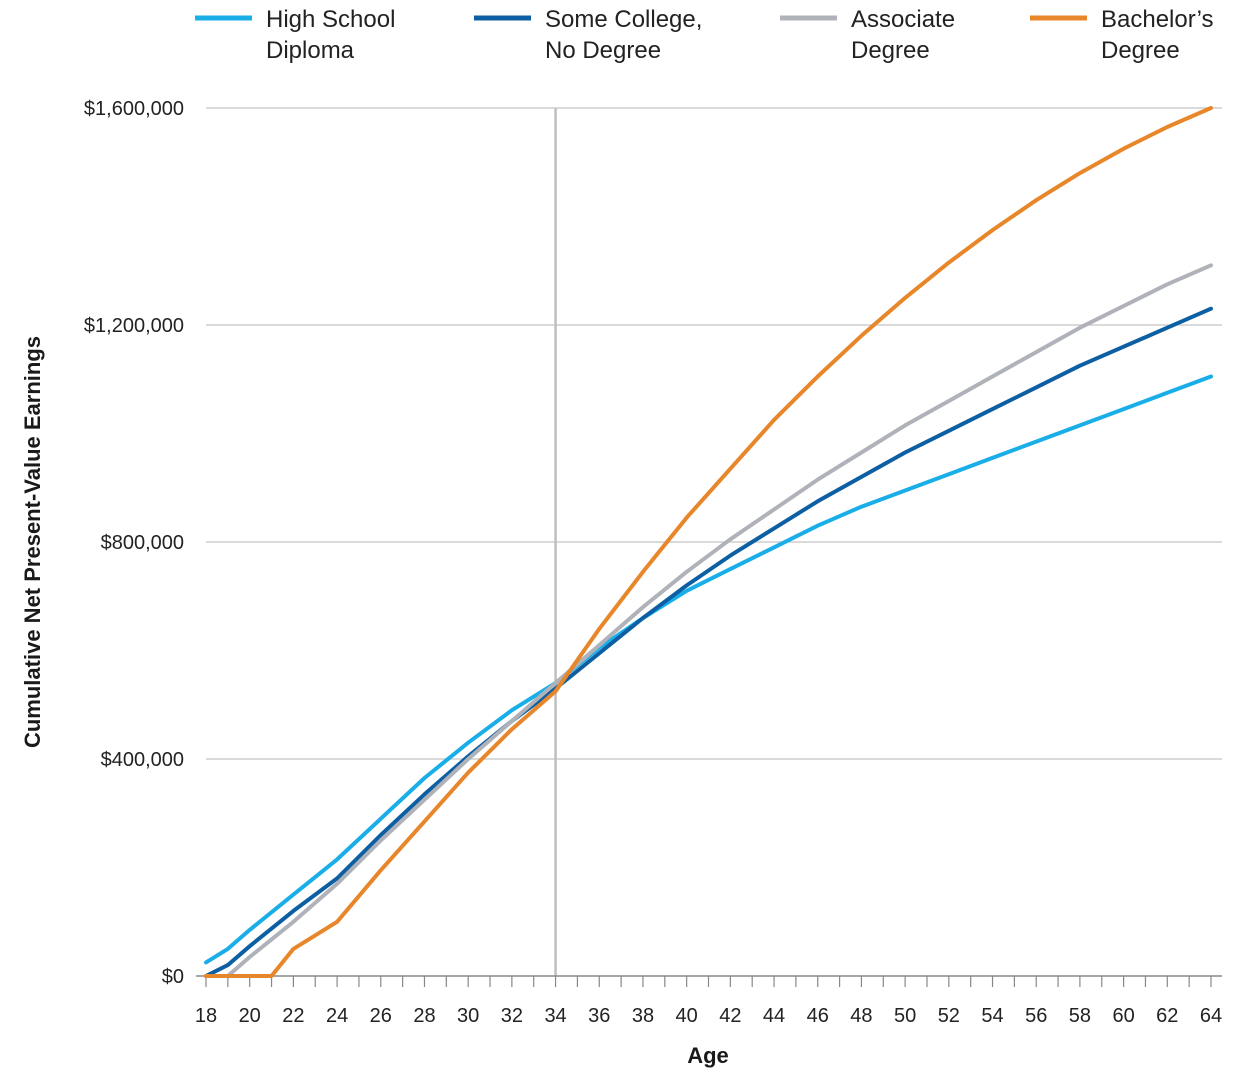 The width and height of the screenshot is (1256, 1071). I want to click on legend-label-line: Bachelor’s, so click(1157, 19).